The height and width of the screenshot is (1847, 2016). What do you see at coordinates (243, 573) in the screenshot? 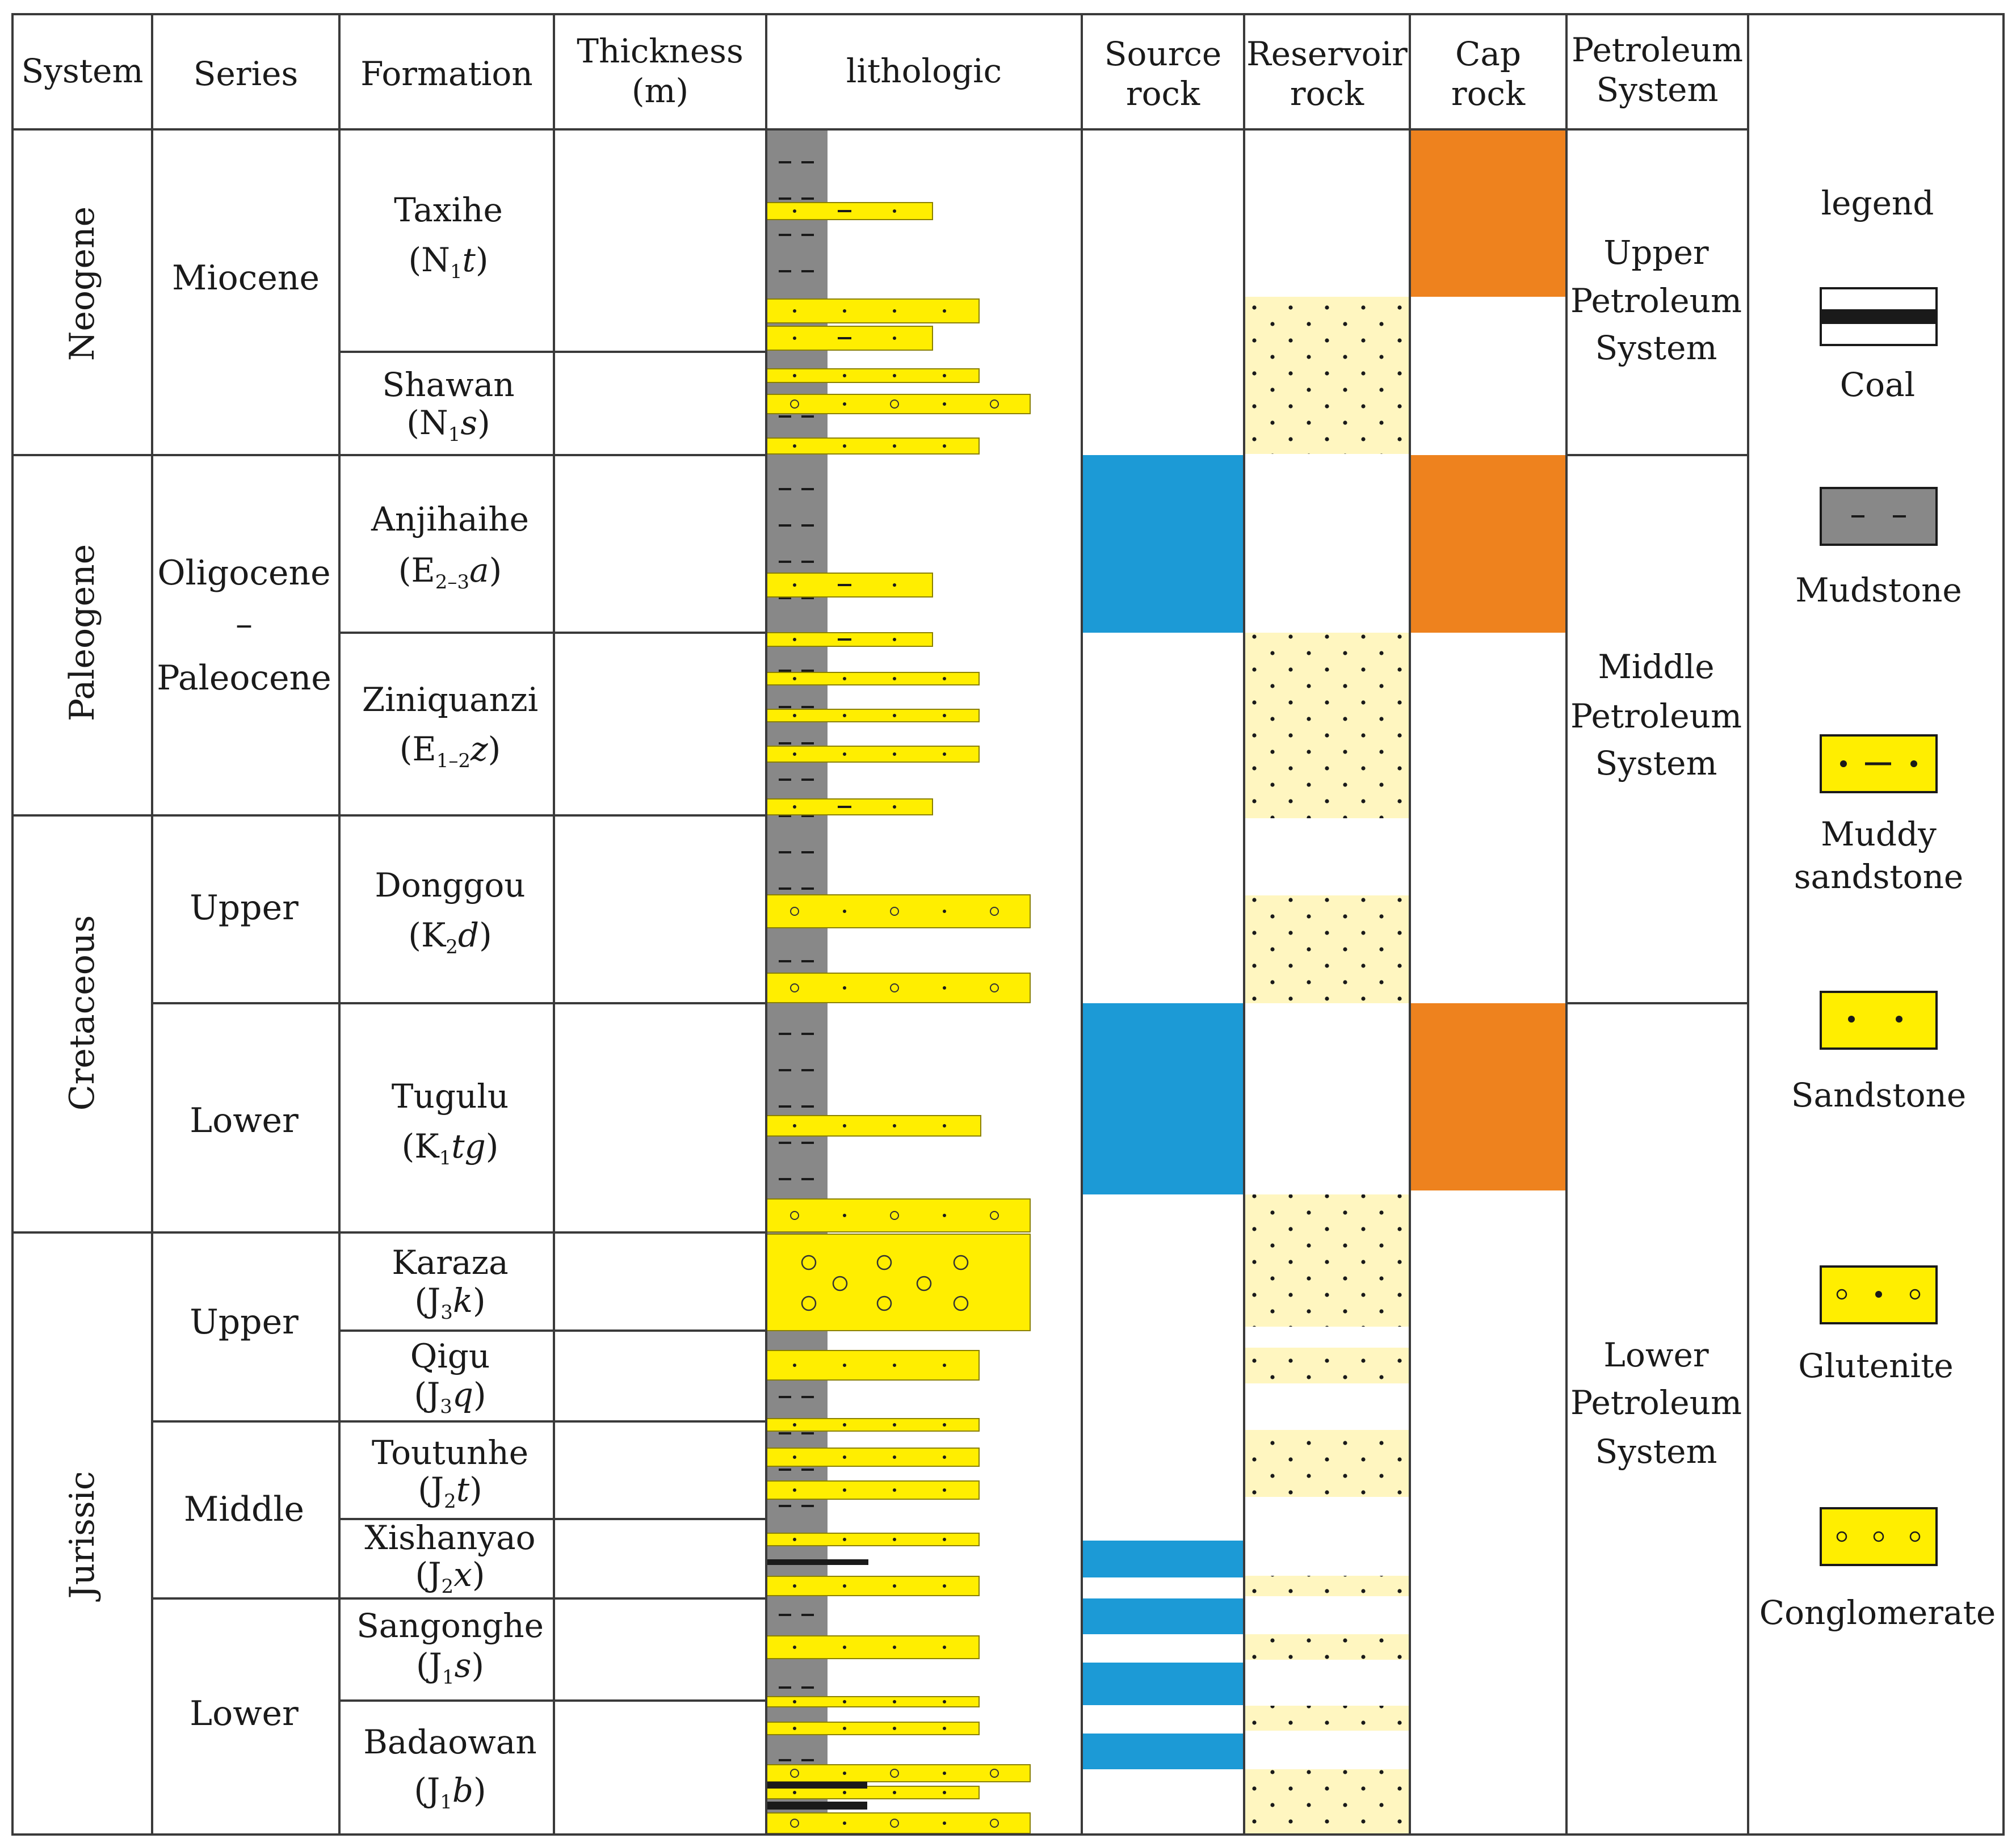
I see `series-oligocene: Oligocene` at bounding box center [243, 573].